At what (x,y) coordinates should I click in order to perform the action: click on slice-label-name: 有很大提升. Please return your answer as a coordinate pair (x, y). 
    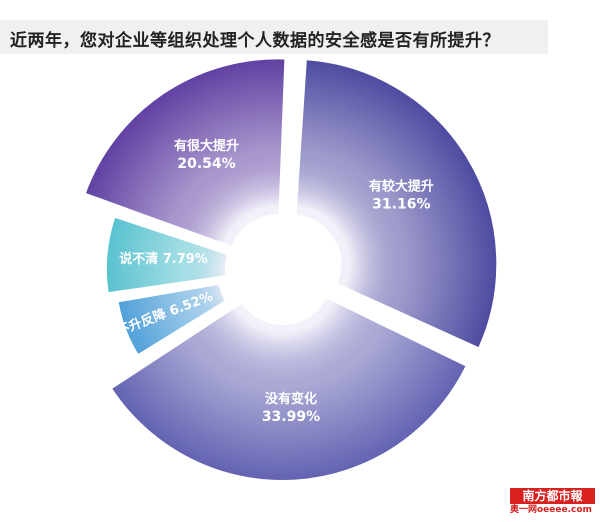
    Looking at the image, I should click on (206, 146).